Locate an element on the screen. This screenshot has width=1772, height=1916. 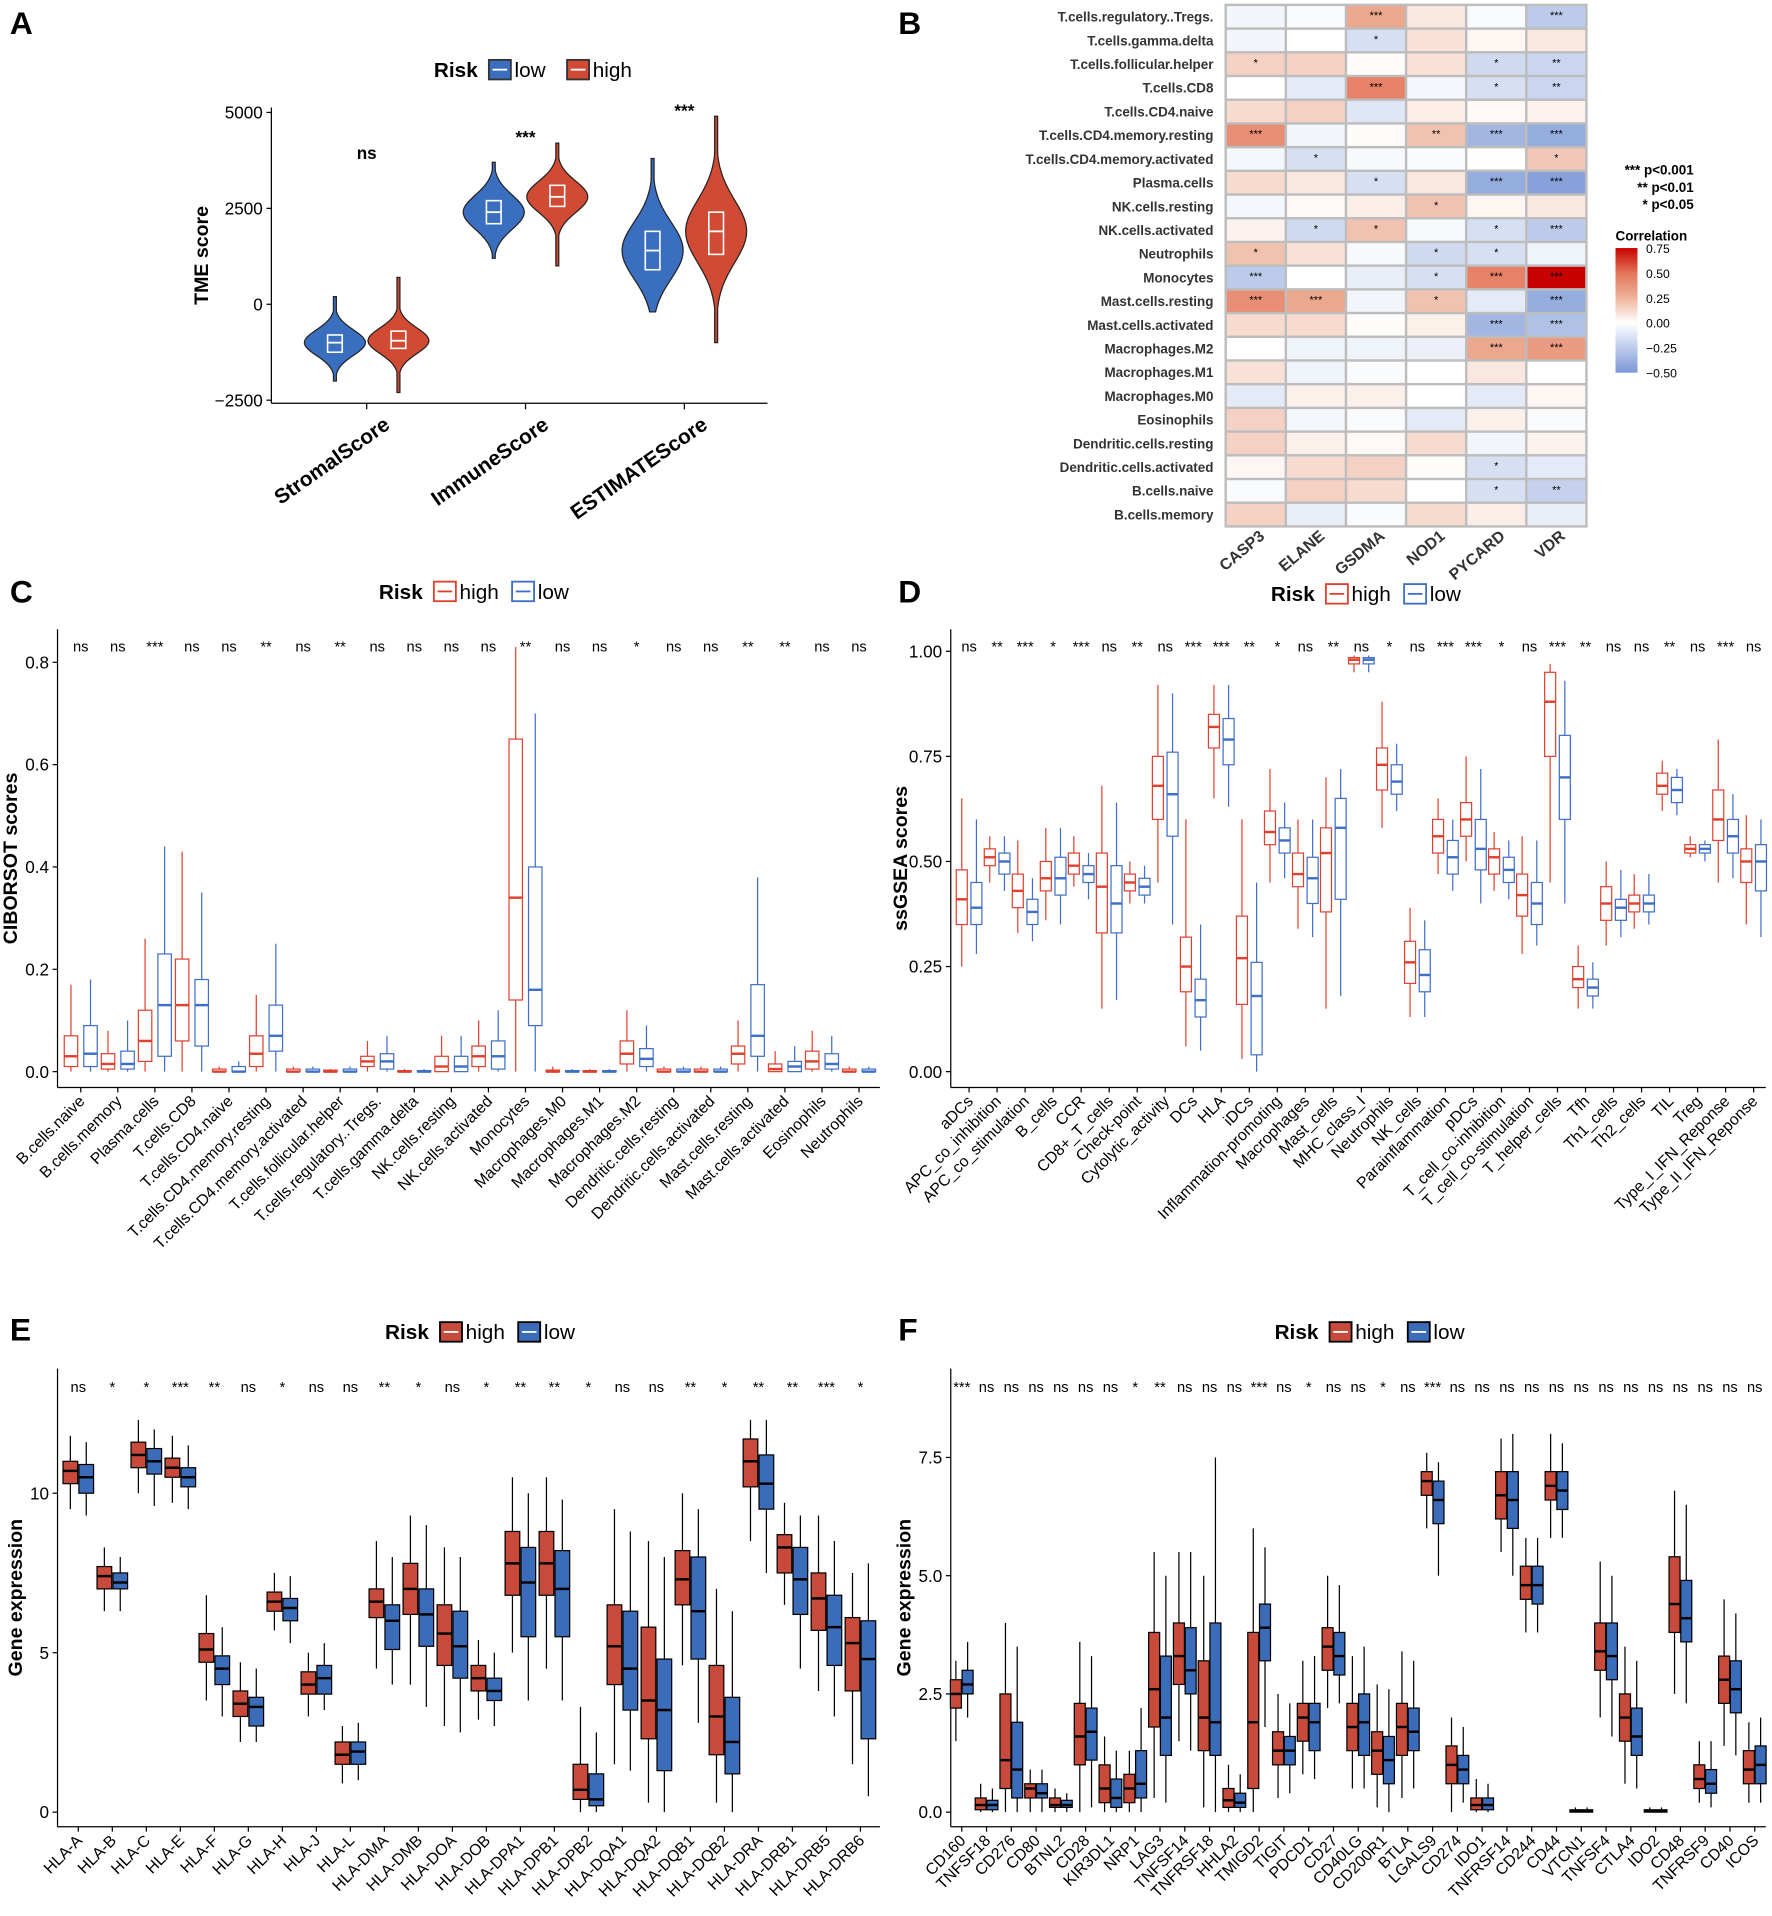
heatmap-row-label: B.cells.naive is located at coordinates (1173, 491).